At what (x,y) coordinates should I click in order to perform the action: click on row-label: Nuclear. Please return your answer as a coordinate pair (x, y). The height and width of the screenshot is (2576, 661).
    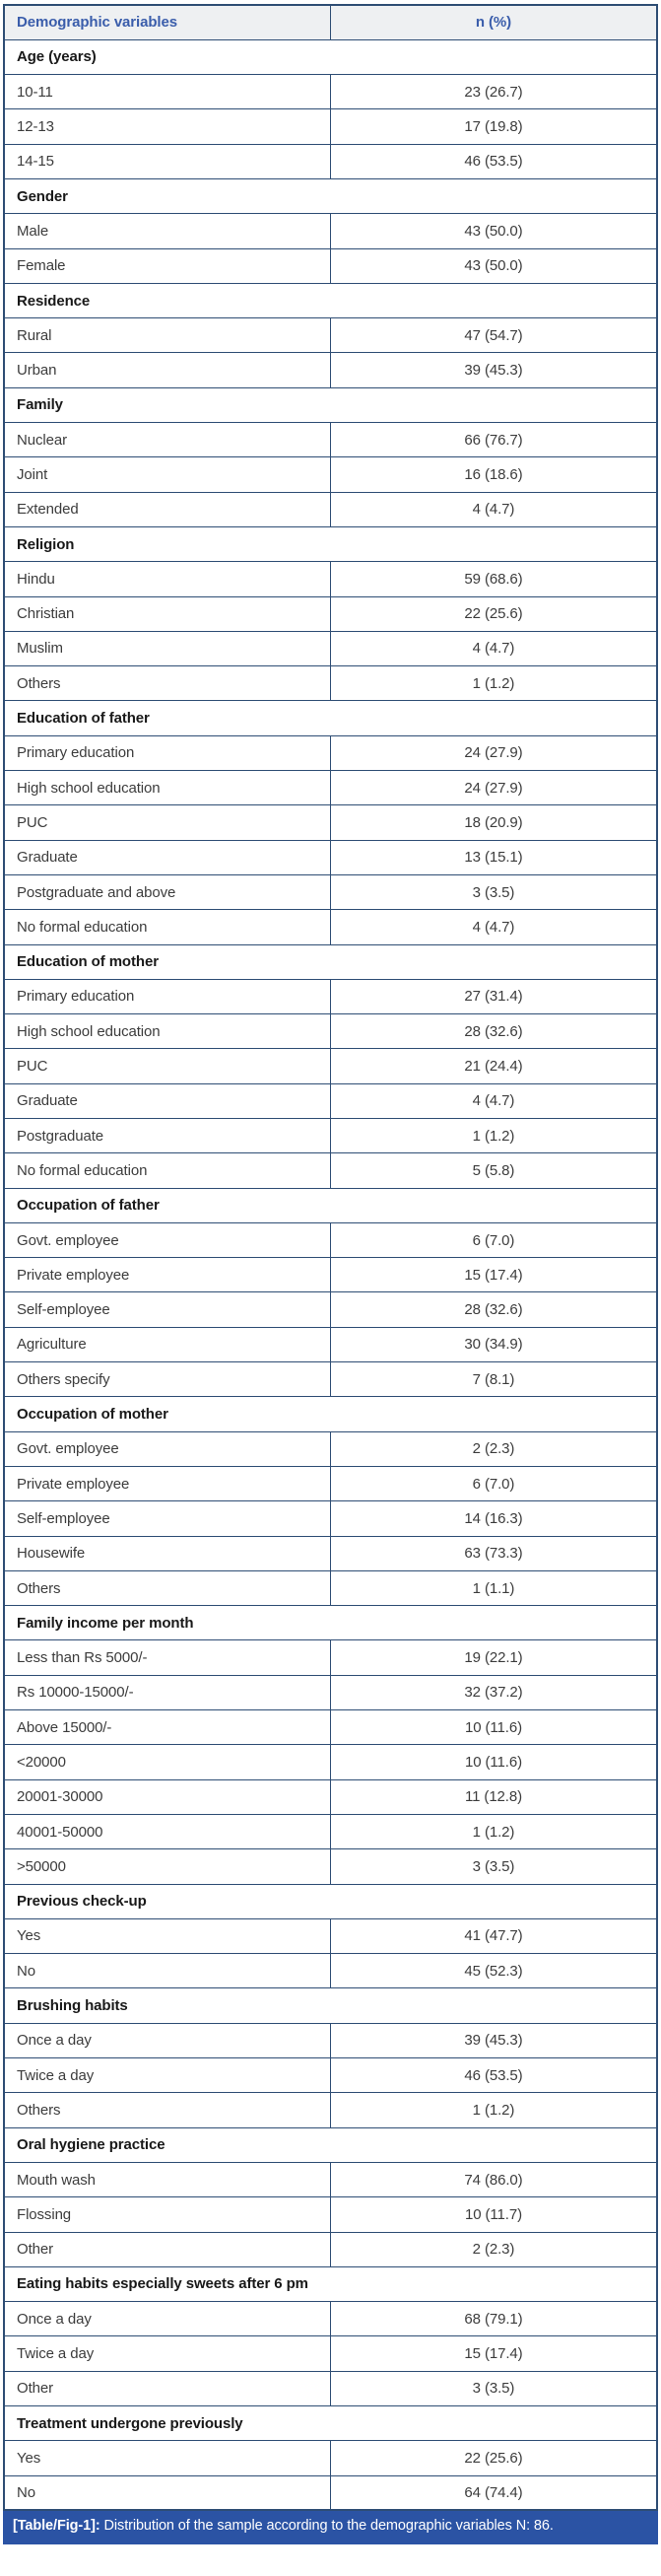
    Looking at the image, I should click on (167, 440).